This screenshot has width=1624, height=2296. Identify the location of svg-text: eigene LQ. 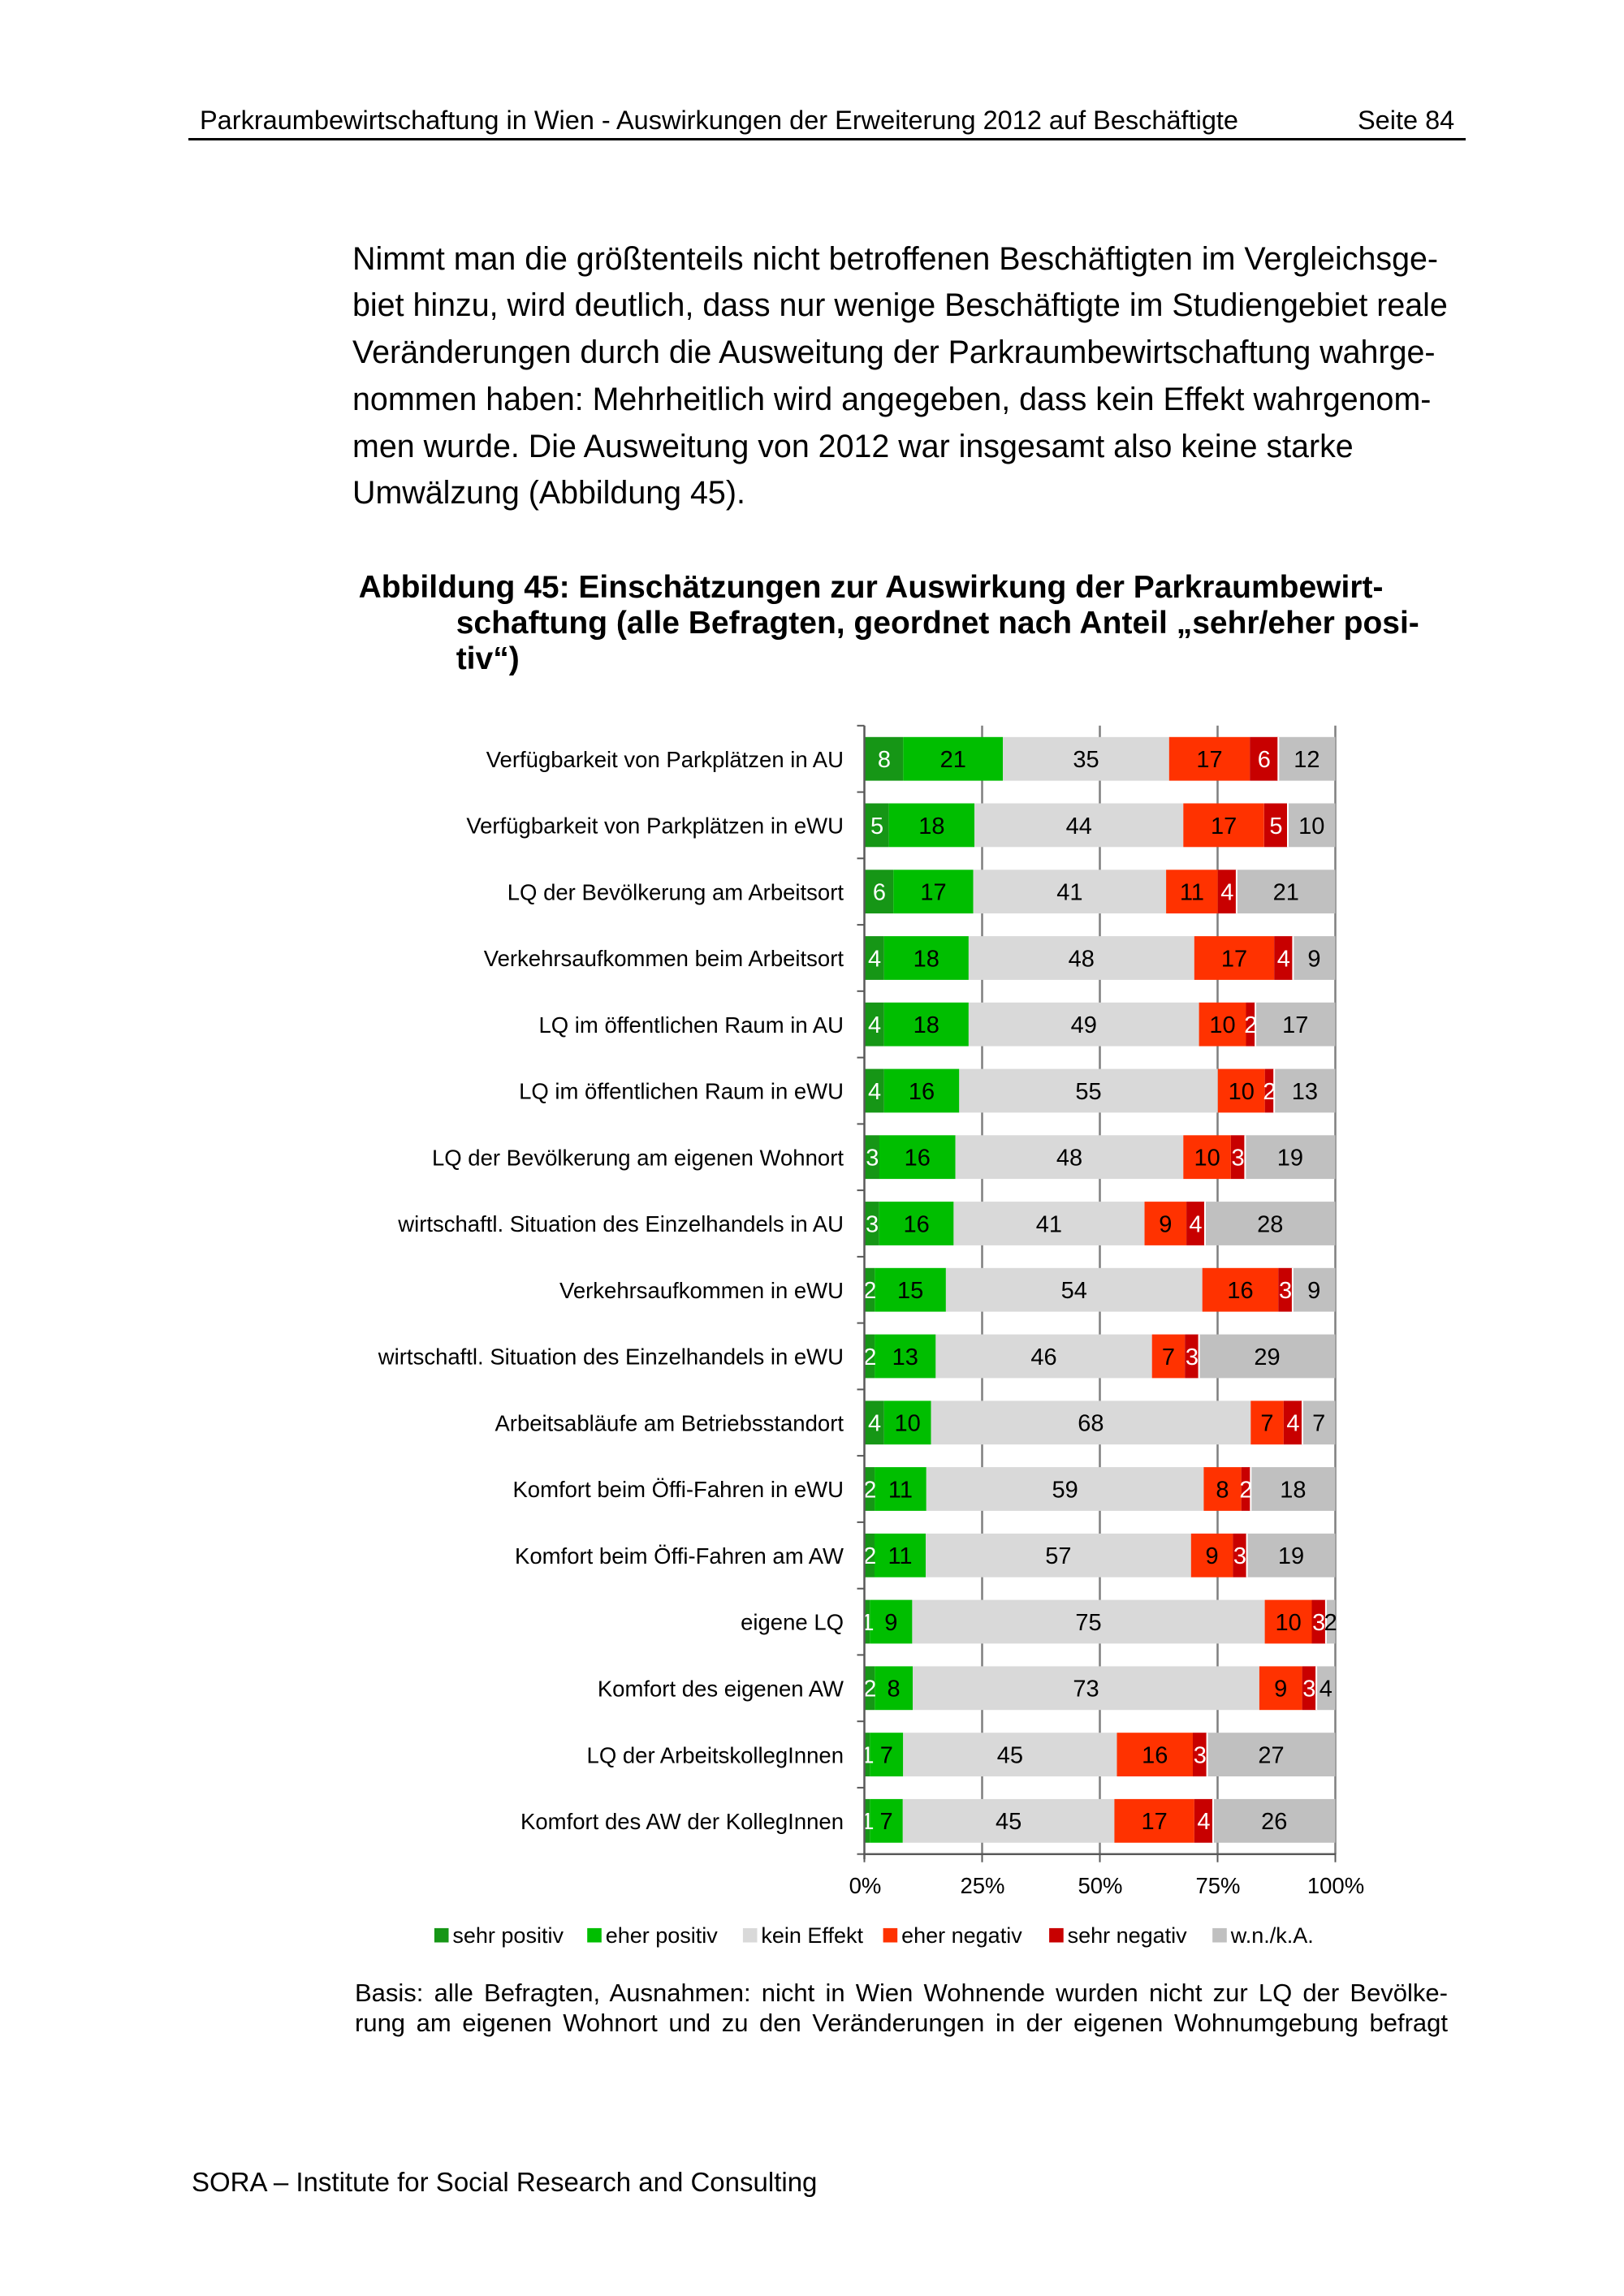
(793, 1623).